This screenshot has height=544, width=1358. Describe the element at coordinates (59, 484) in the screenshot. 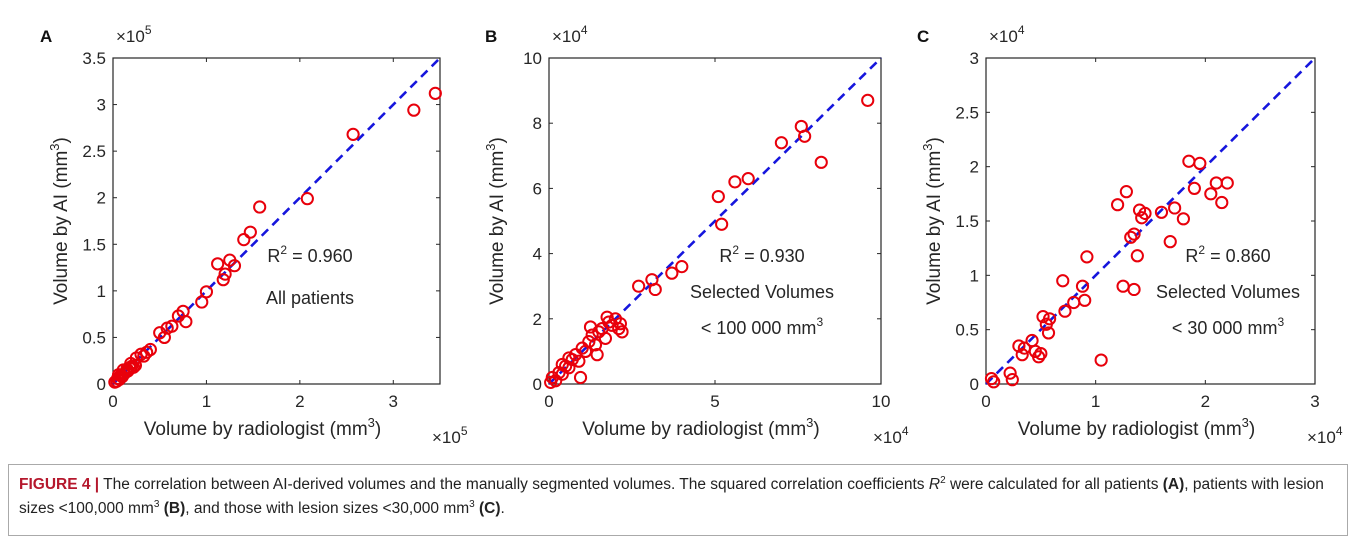

I see `caption-figure-label: FIGURE 4 |` at that location.